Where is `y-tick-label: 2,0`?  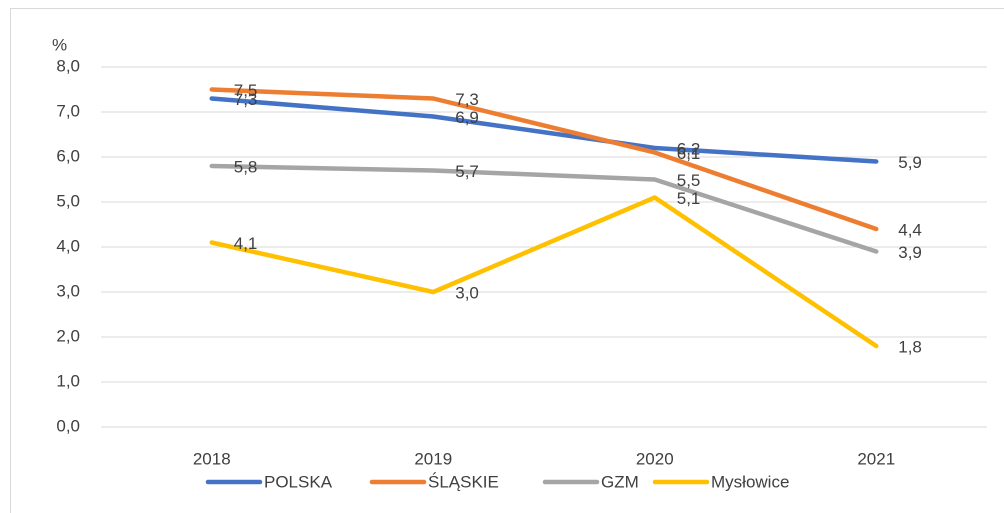
y-tick-label: 2,0 is located at coordinates (68, 335).